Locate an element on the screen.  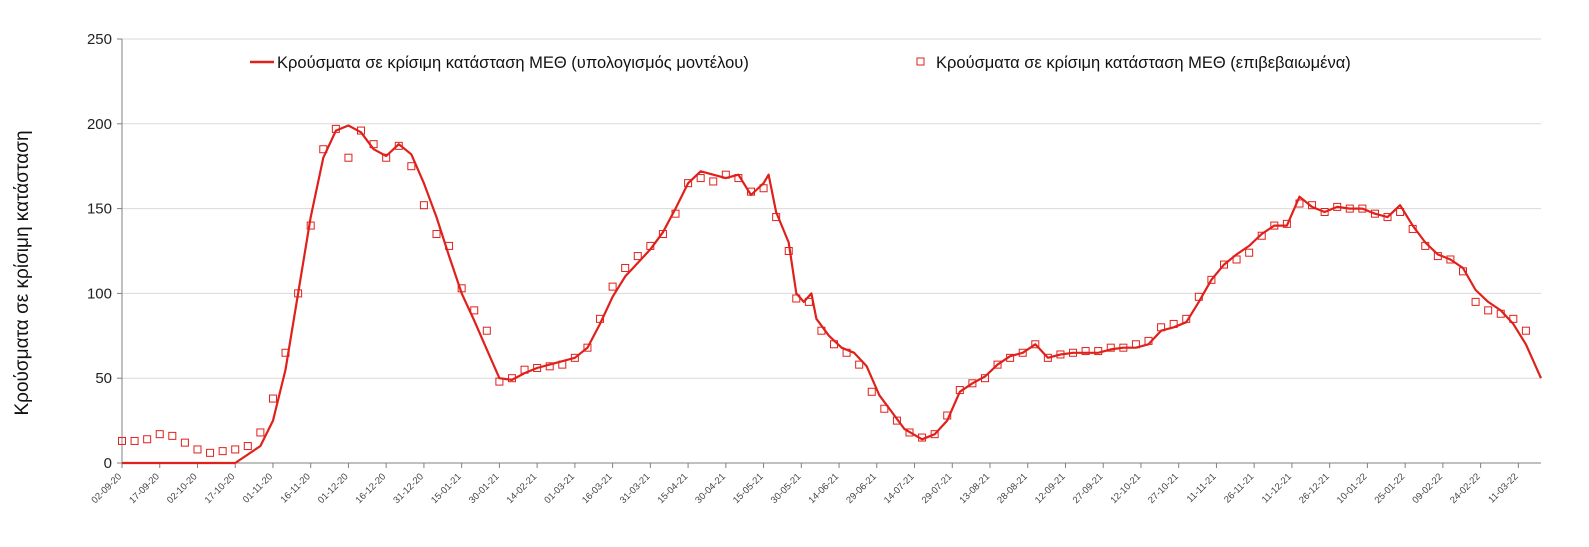
x-tick-label-17: 15-05-21 is located at coordinates (748, 488).